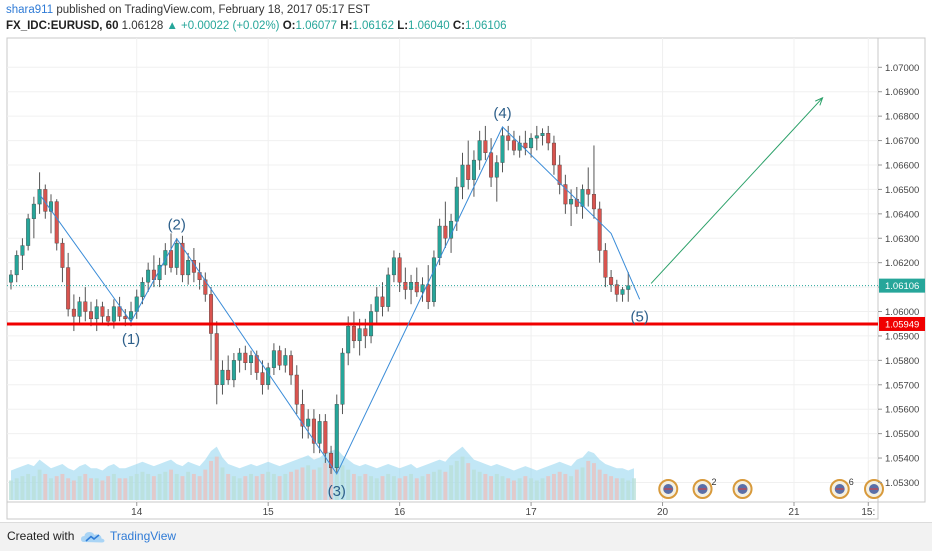  I want to click on wave-label: (5), so click(640, 316).